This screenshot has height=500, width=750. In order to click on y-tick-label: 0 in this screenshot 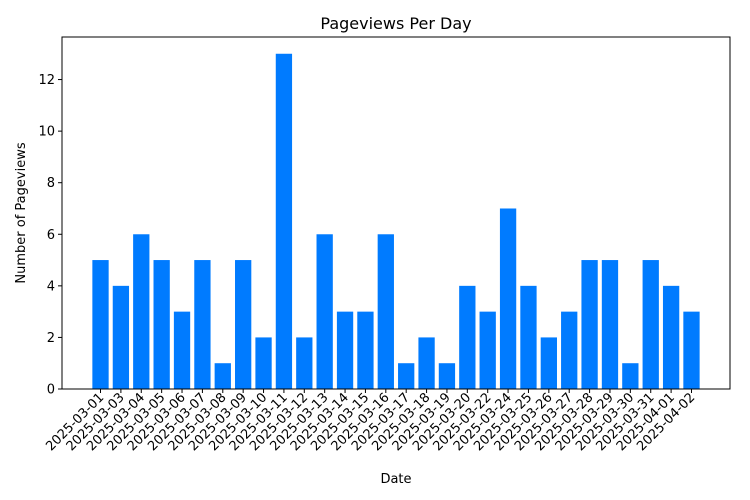, I will do `click(51, 390)`.